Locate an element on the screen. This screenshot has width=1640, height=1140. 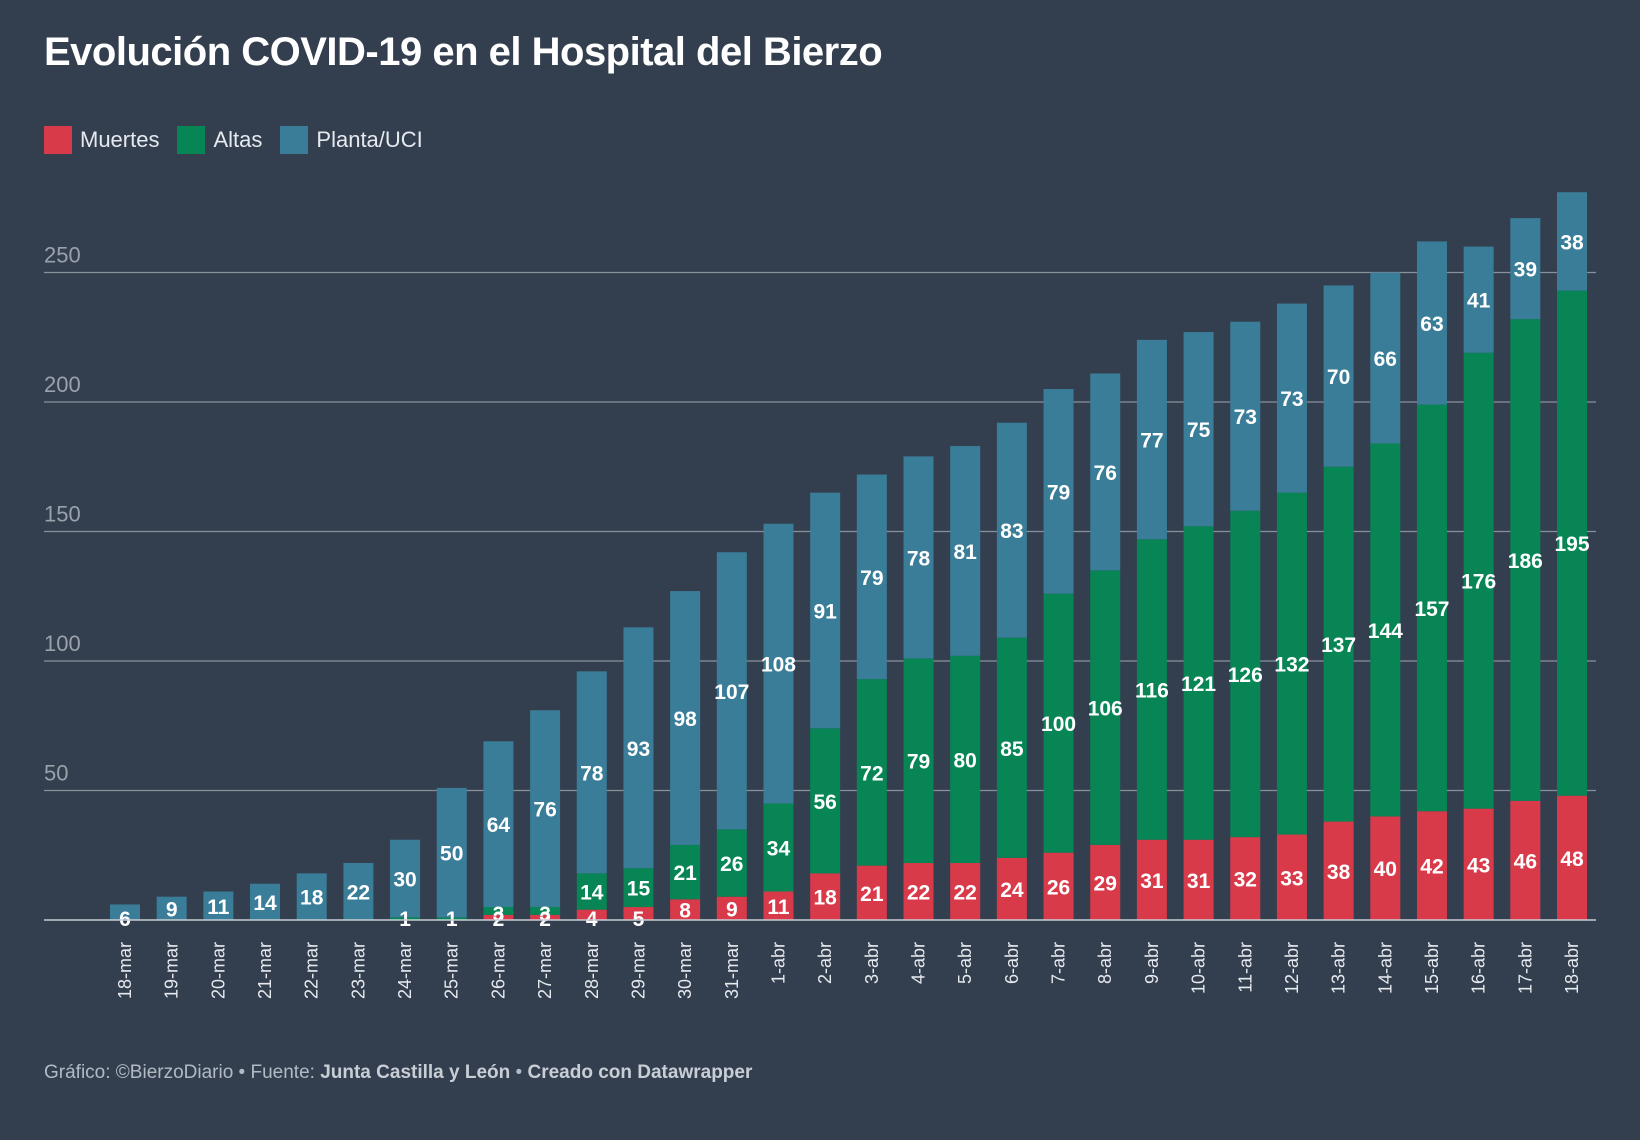
y-tick-label-100: 100 is located at coordinates (62, 643).